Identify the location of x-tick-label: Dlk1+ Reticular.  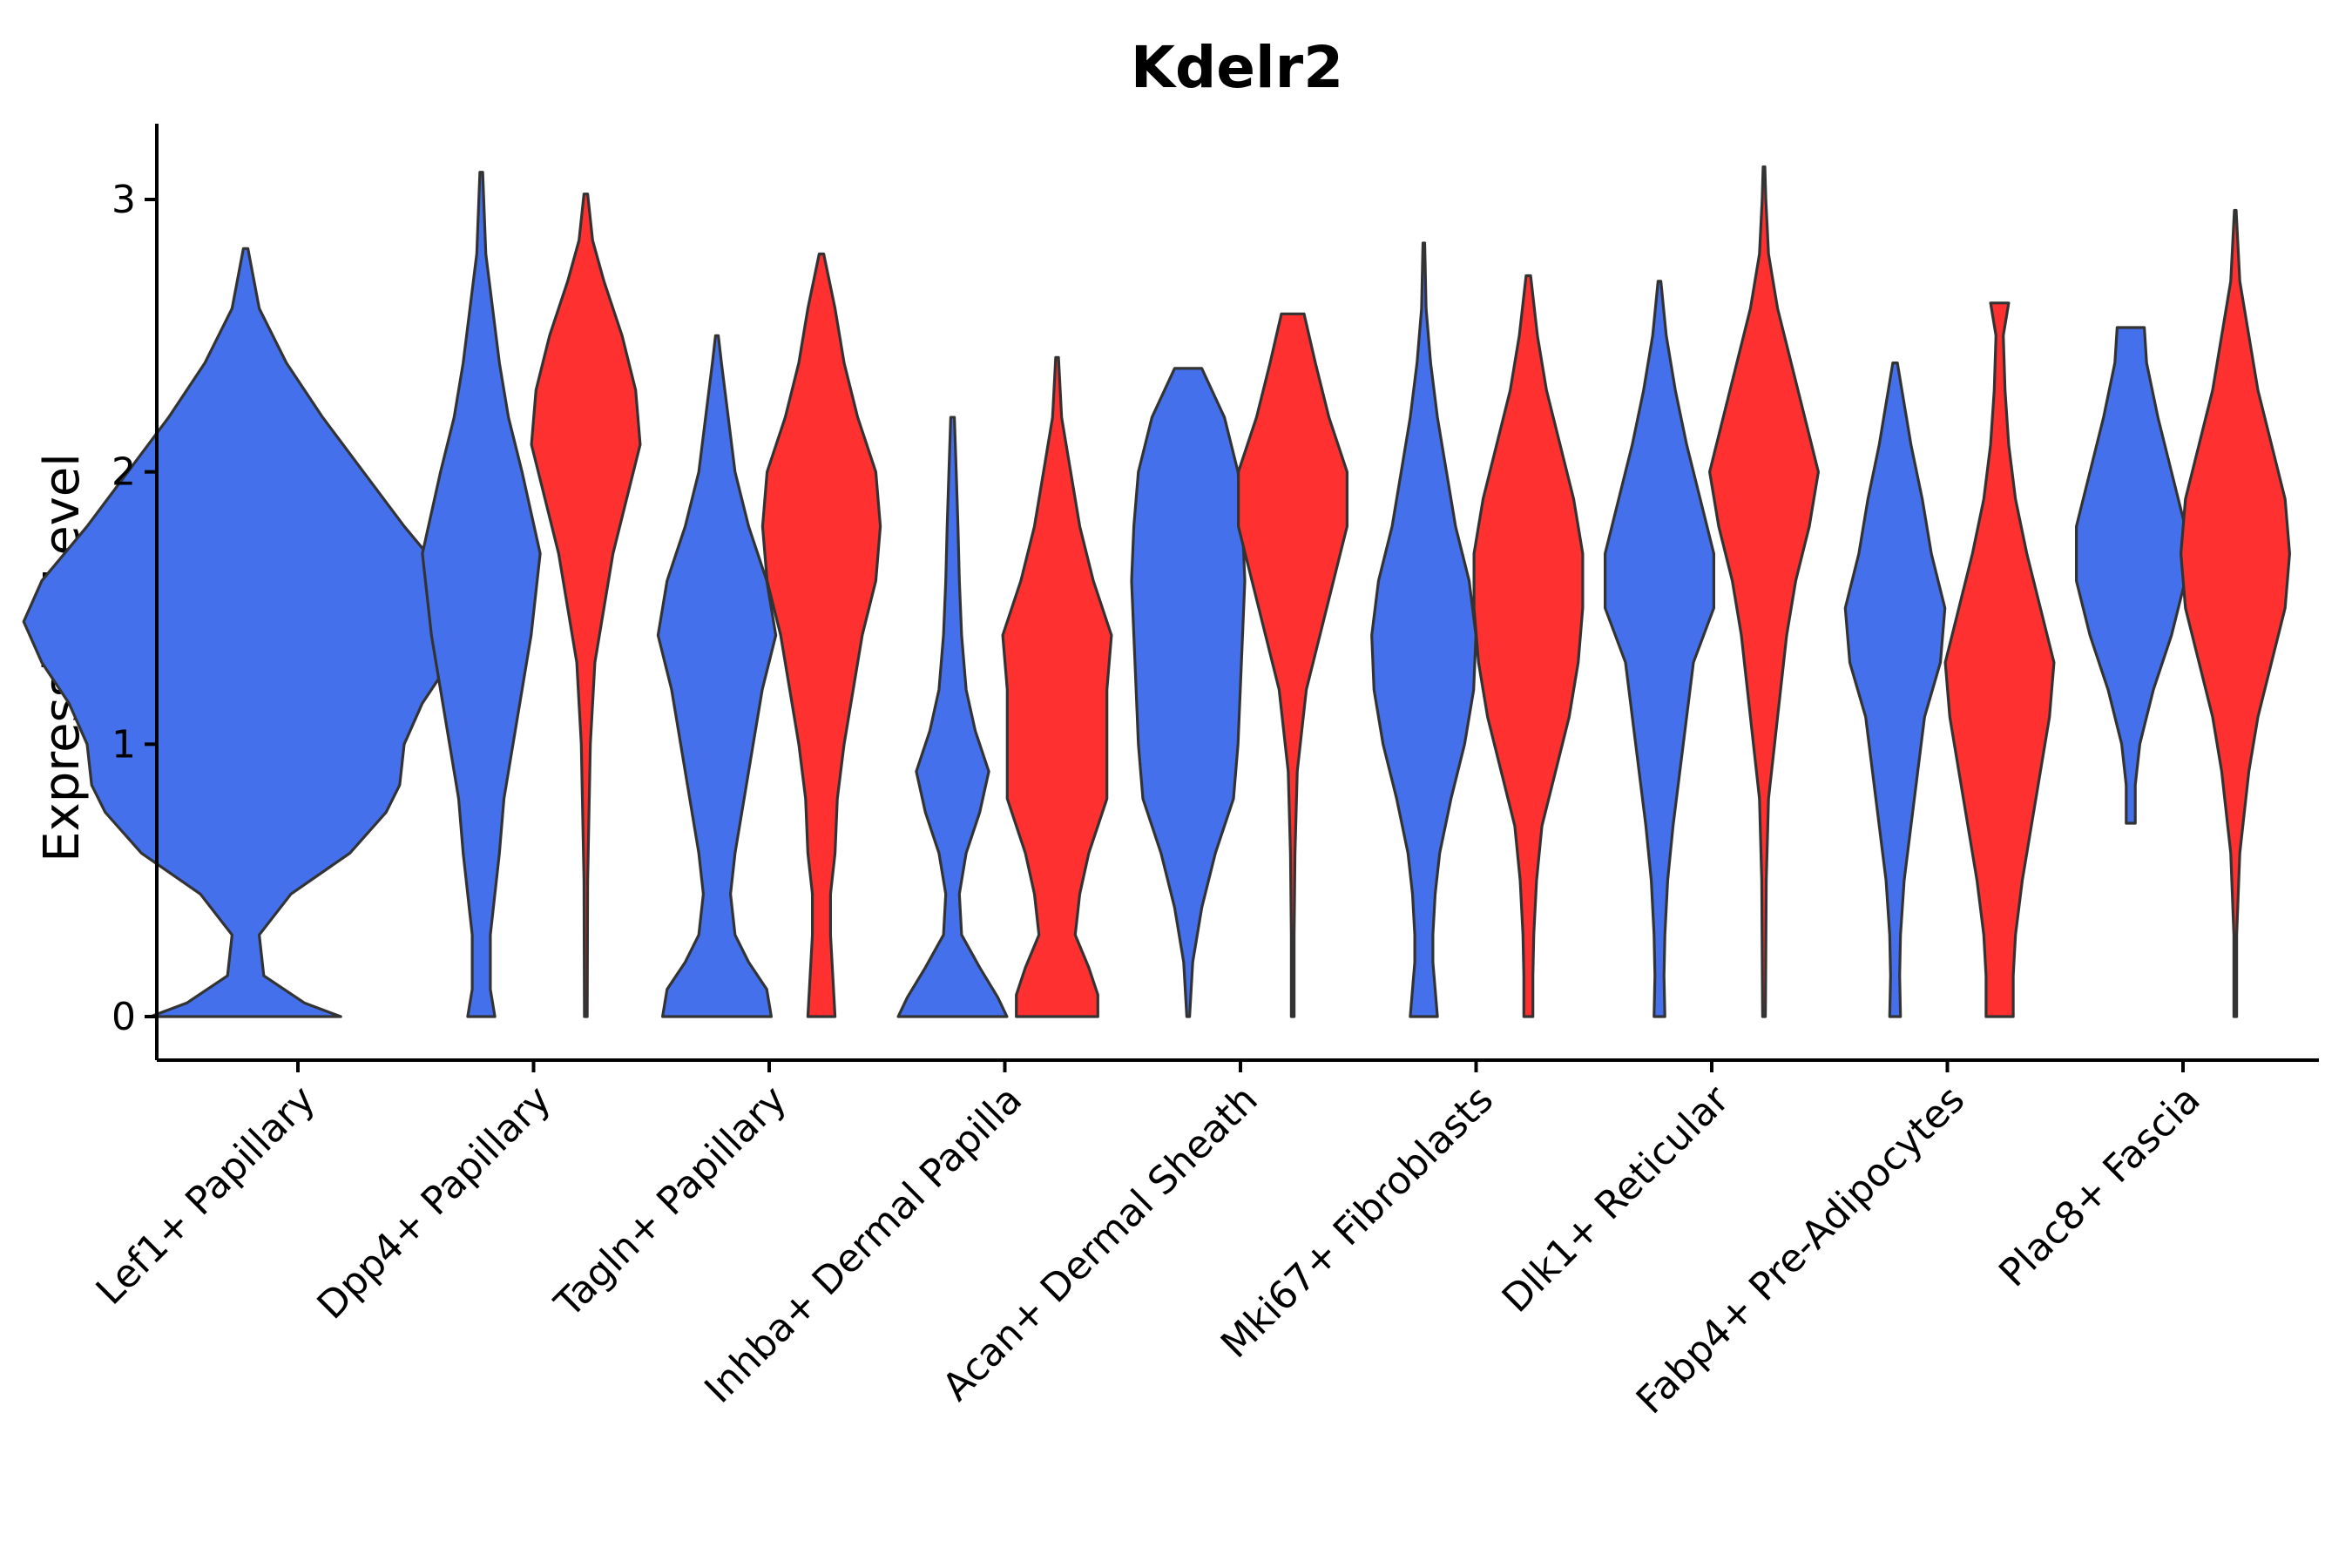
(1616, 1199).